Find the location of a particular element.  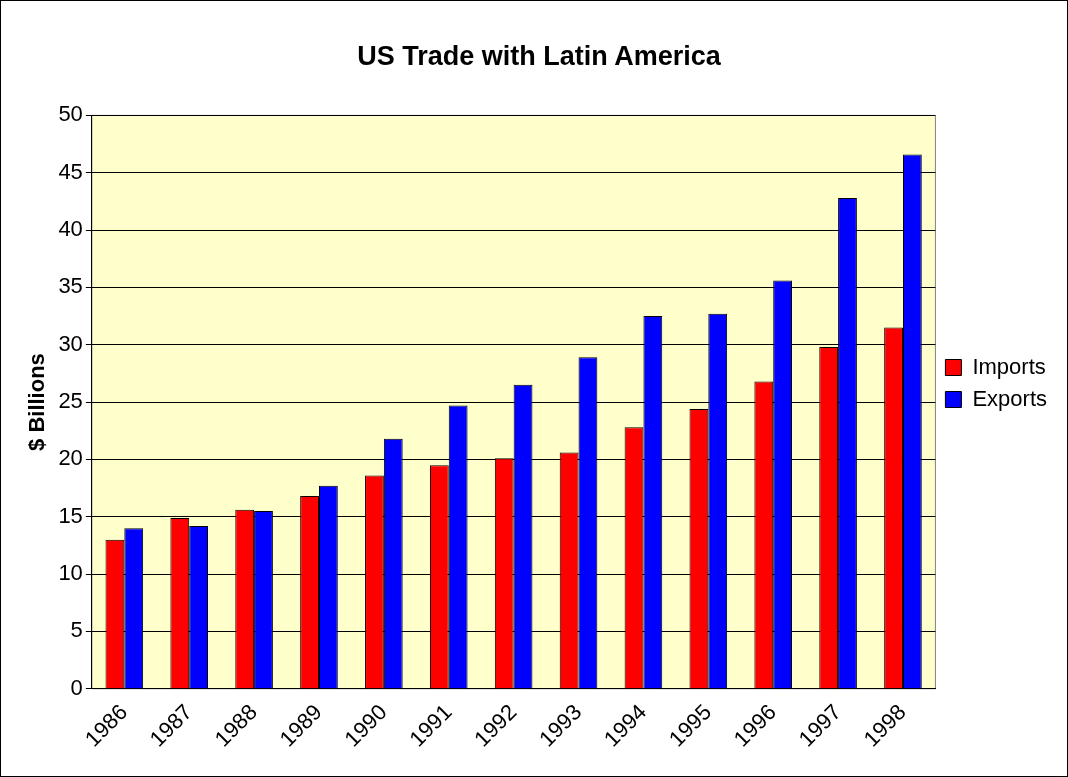

y-tick-label: 45 is located at coordinates (70, 171).